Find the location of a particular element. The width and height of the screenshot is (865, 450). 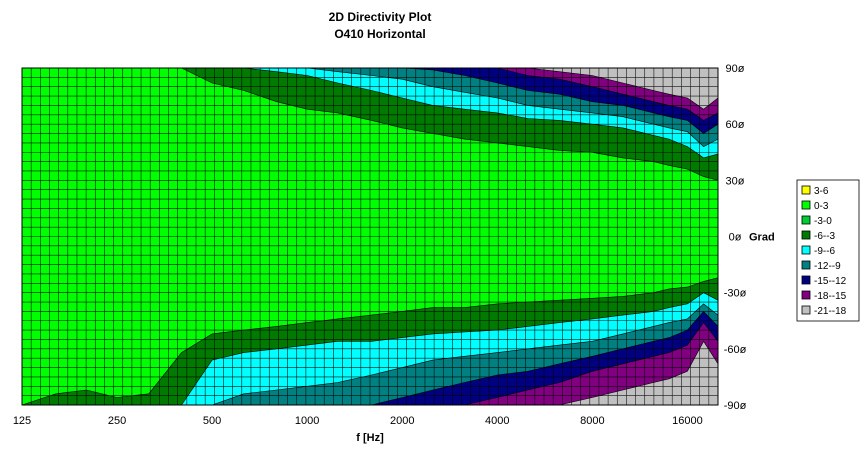

contour-band-bottom-minus18 is located at coordinates (370, 373).